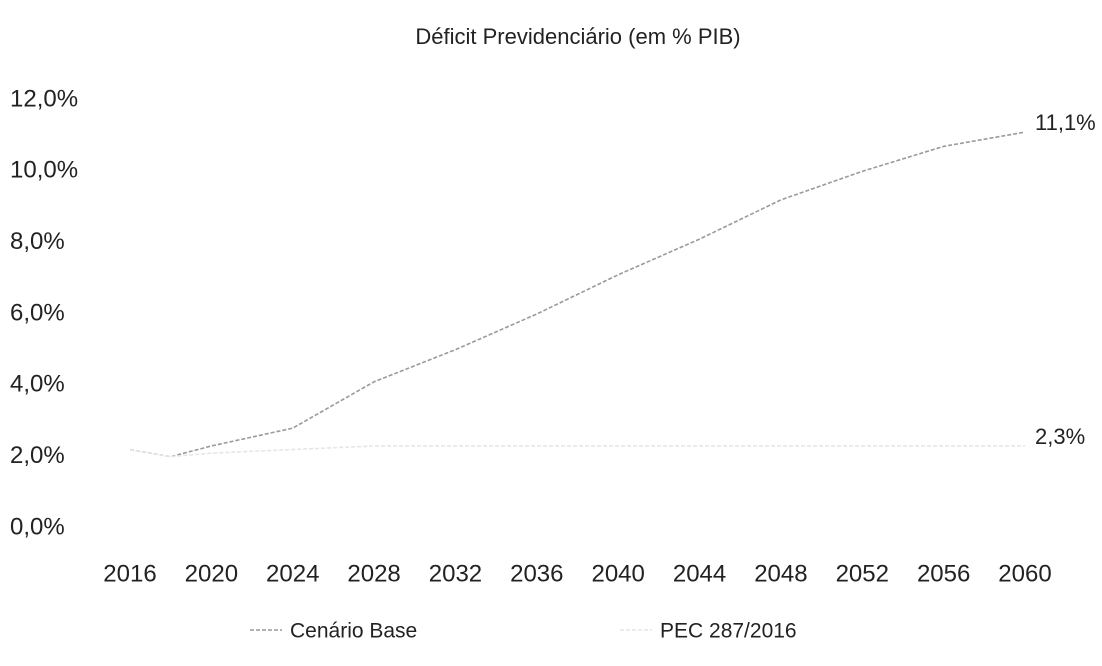 The width and height of the screenshot is (1102, 666). What do you see at coordinates (617, 573) in the screenshot?
I see `x-tick-label: 2040` at bounding box center [617, 573].